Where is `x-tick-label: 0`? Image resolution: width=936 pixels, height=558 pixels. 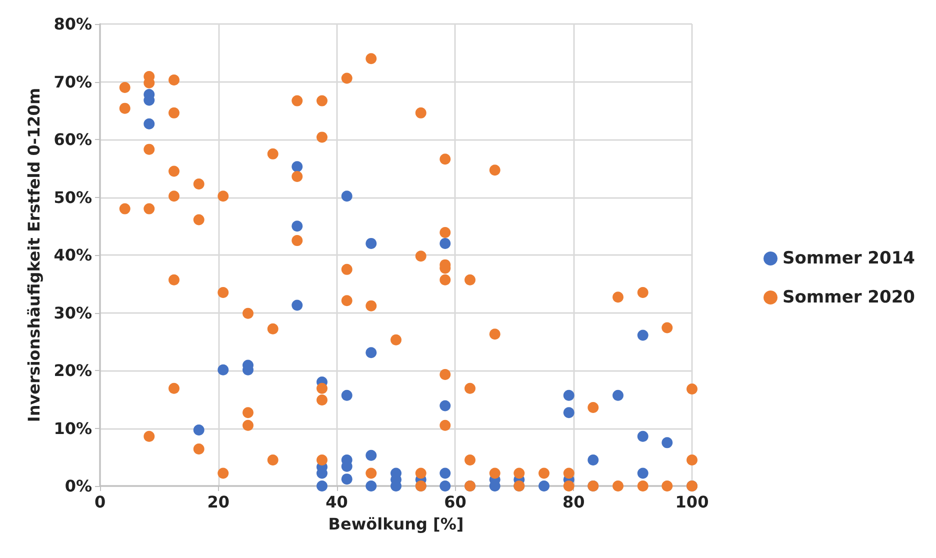
x-tick-label: 0 is located at coordinates (100, 502).